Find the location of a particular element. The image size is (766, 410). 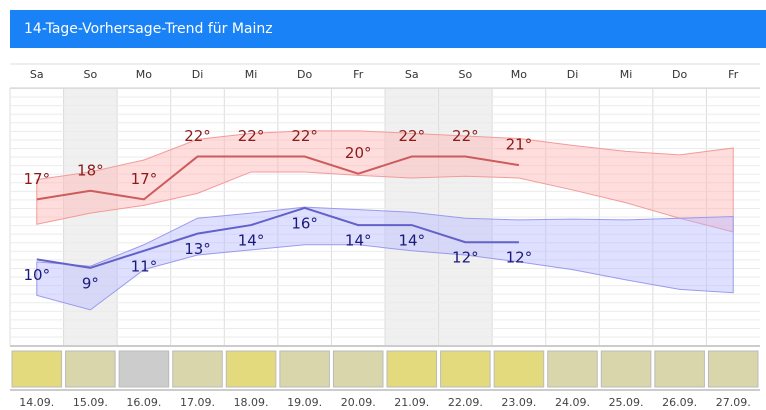

value-label: 16° is located at coordinates (304, 223).